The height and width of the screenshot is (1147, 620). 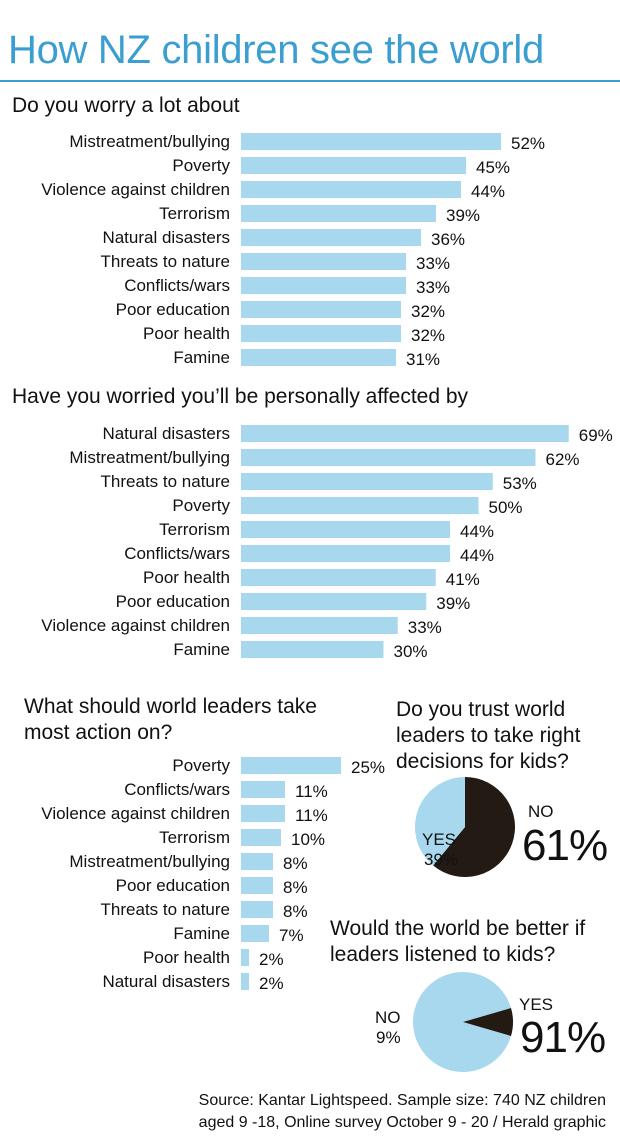 I want to click on chart3-category-label: Terrorism, so click(x=194, y=837).